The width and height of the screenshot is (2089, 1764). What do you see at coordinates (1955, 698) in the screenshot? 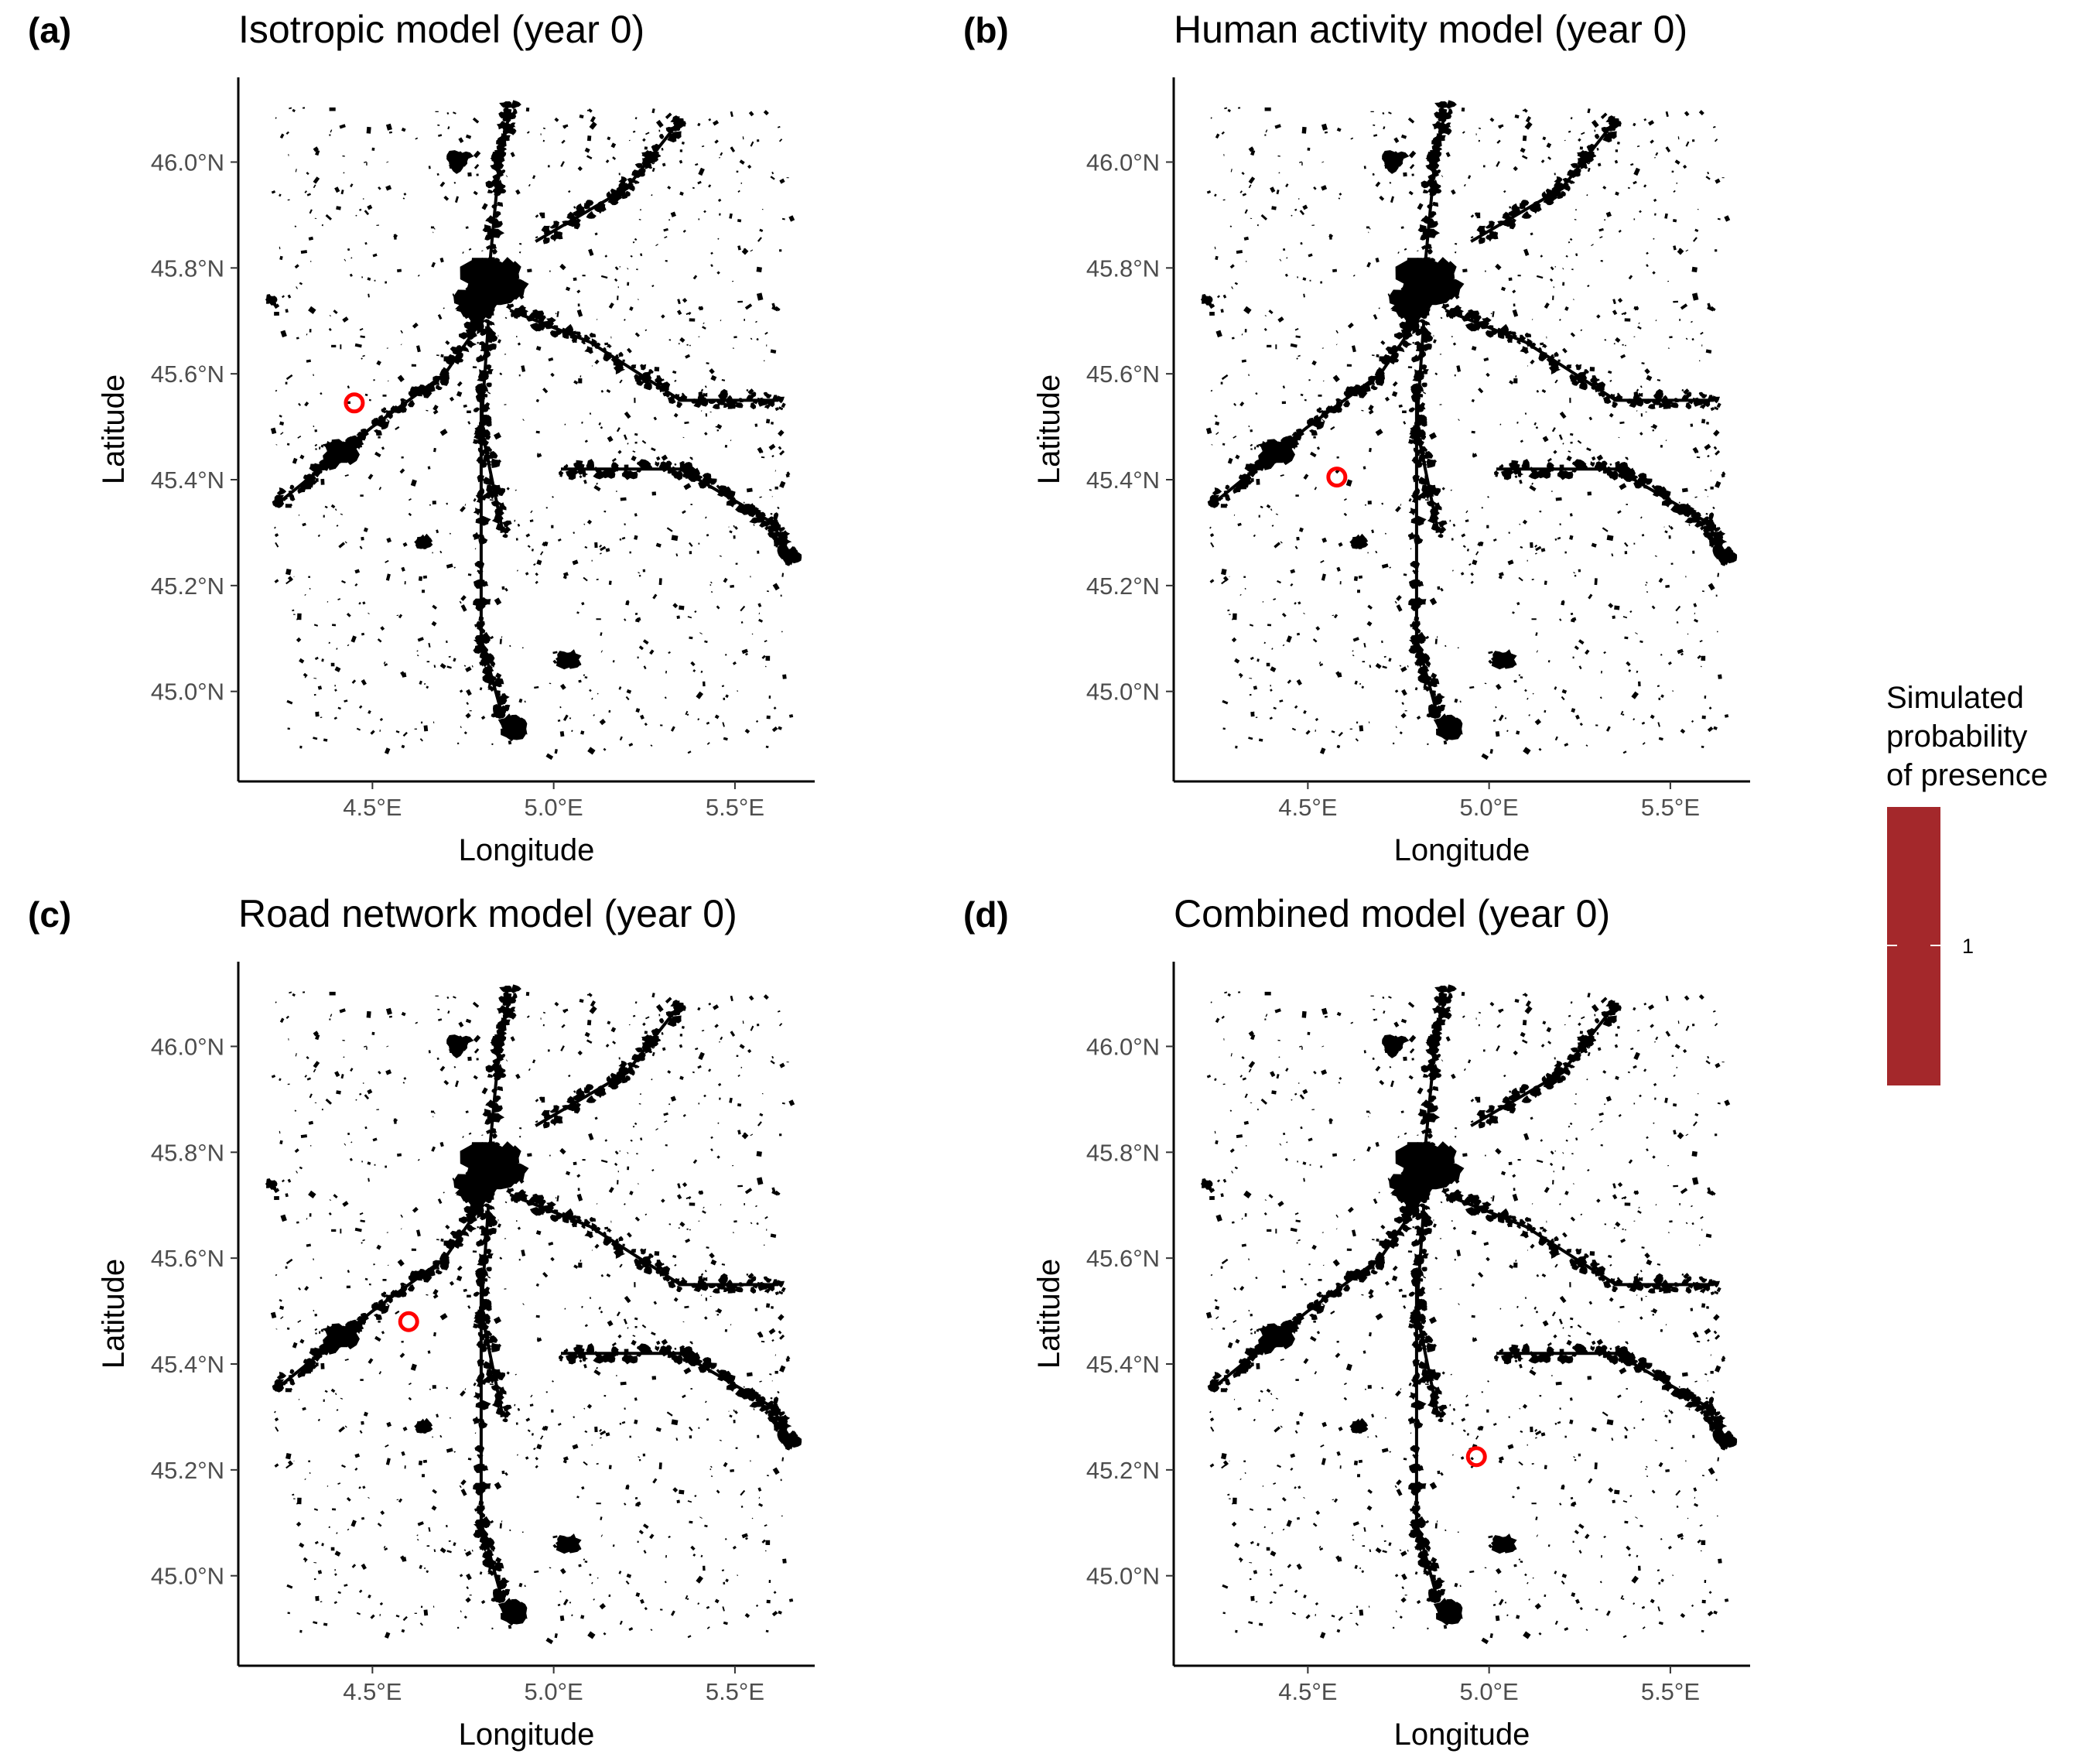
I see `legend-title-line-1: Simulated` at bounding box center [1955, 698].